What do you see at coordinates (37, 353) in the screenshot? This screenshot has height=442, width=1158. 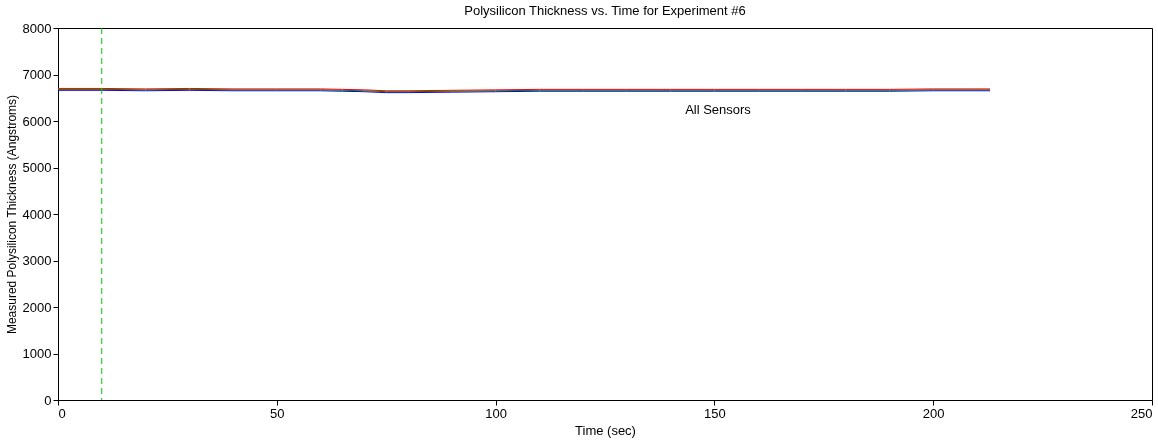 I see `y-tick-label: 1000` at bounding box center [37, 353].